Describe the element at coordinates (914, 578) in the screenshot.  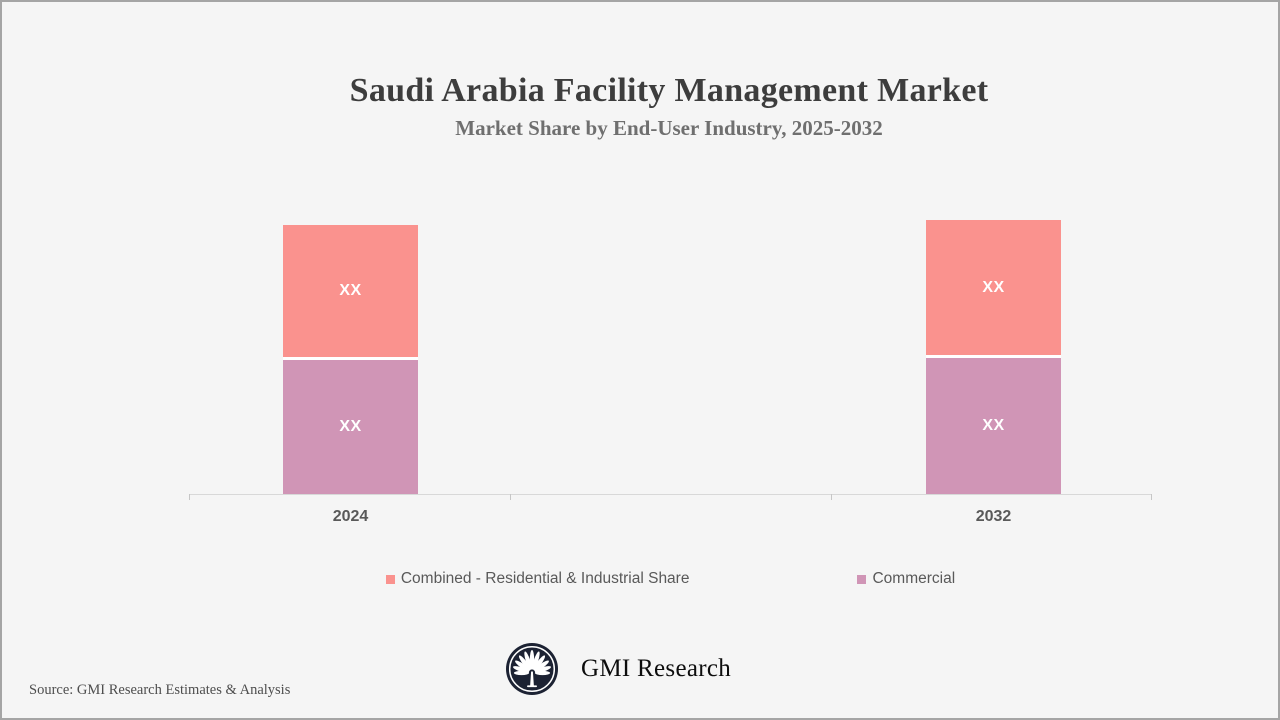
I see `legend-label: Commercial` at that location.